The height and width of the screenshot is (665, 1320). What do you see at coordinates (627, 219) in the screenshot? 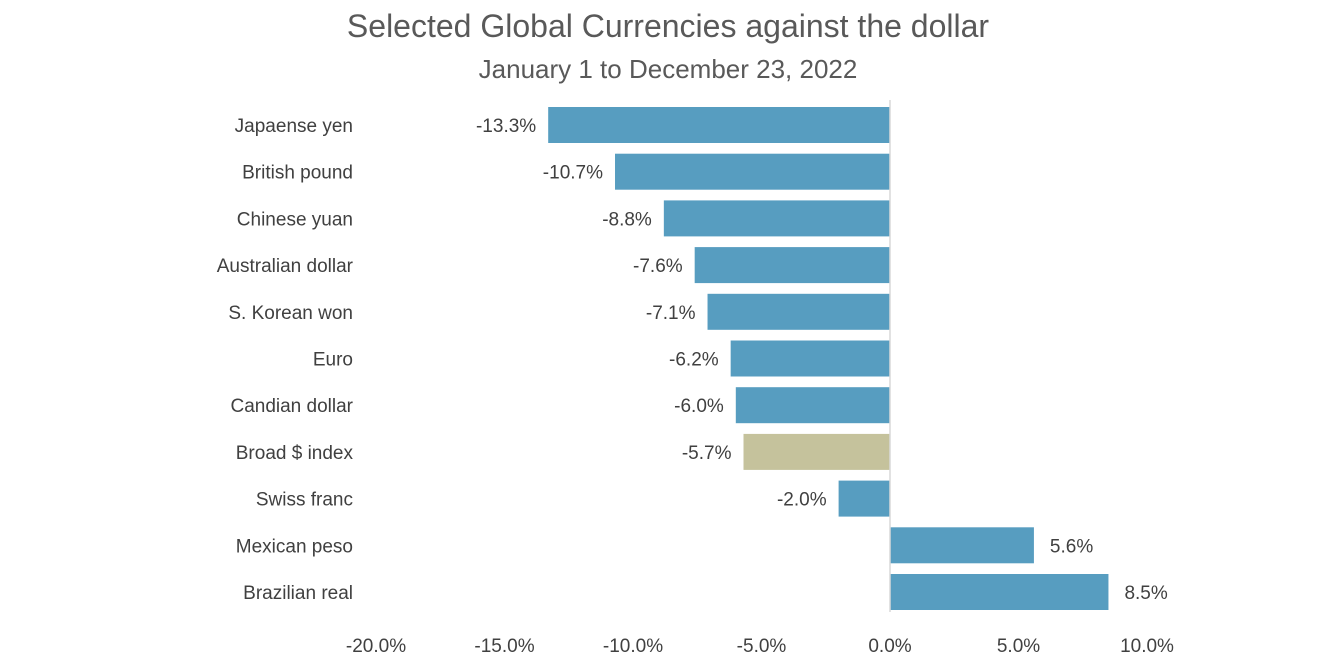
I see `data-label: -8.8%` at bounding box center [627, 219].